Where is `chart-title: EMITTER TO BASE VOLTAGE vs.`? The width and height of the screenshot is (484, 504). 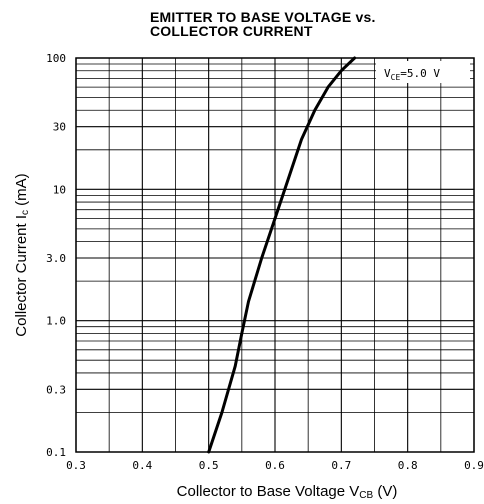
chart-title: EMITTER TO BASE VOLTAGE vs. is located at coordinates (263, 17).